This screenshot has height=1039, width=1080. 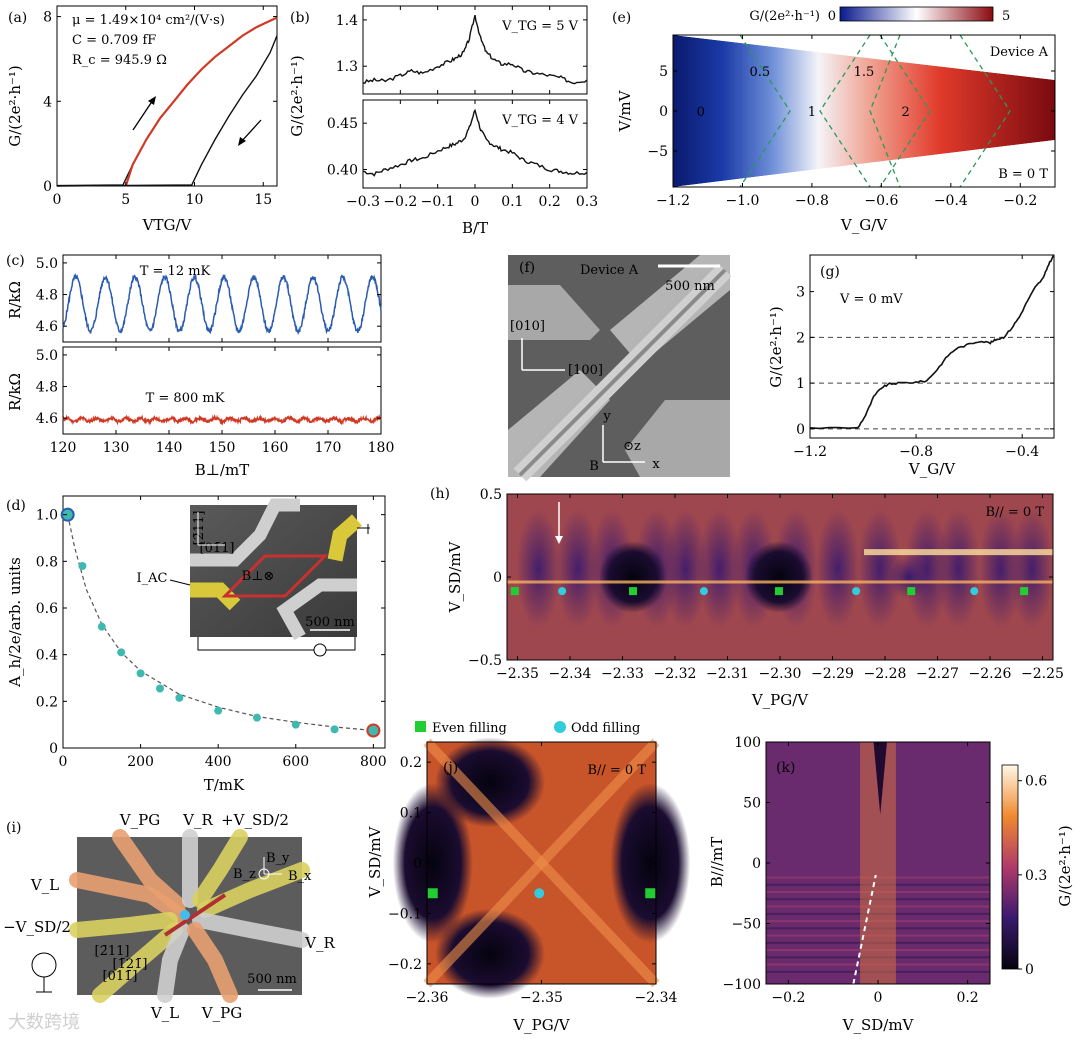 What do you see at coordinates (47, 356) in the screenshot?
I see `y-tick-label: 5.0` at bounding box center [47, 356].